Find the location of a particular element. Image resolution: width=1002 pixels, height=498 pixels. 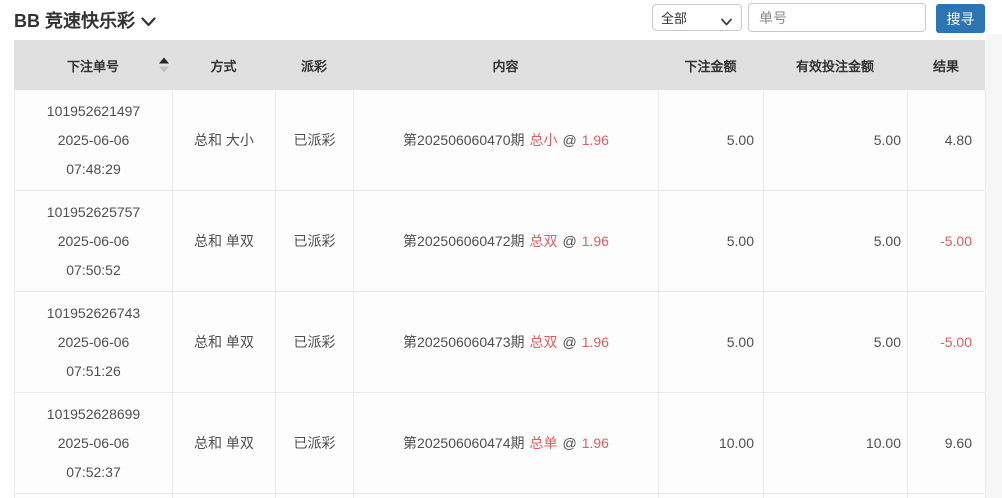

period-label: 第202506060472期 is located at coordinates (464, 241).